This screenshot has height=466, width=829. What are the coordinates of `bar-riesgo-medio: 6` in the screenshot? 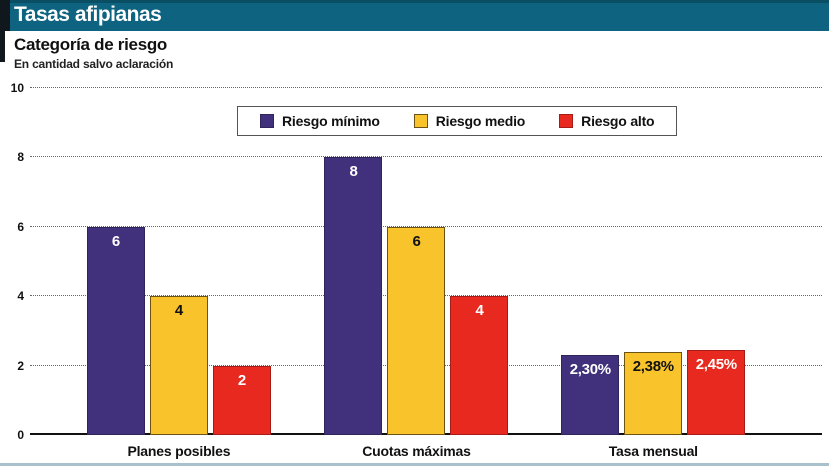 It's located at (416, 331).